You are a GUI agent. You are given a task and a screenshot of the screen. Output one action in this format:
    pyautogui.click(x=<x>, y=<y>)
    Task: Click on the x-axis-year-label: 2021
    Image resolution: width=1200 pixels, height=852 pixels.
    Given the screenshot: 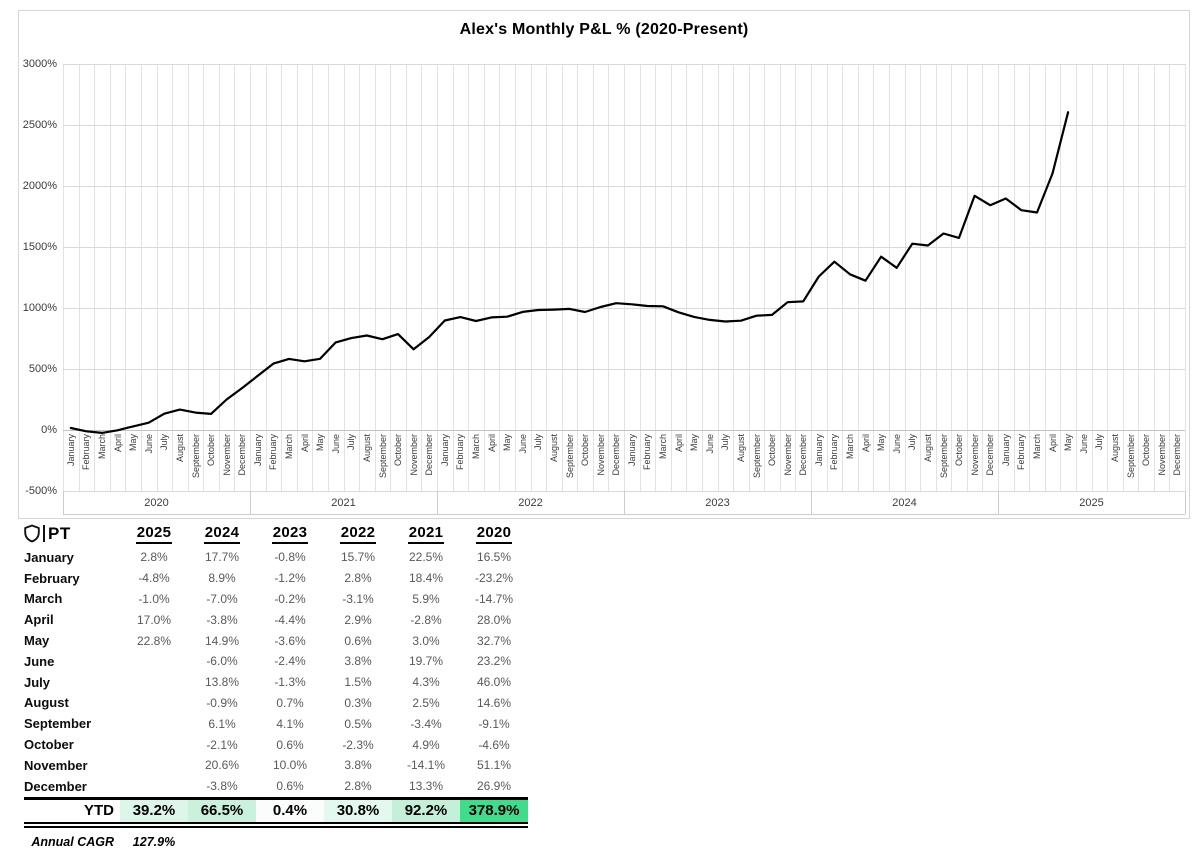 What is the action you would take?
    pyautogui.click(x=343, y=503)
    